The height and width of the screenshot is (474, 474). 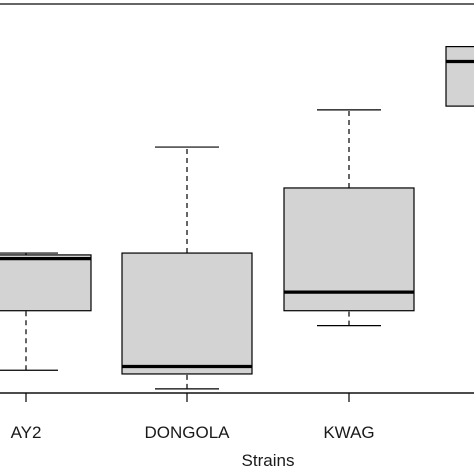 I want to click on box-dongola, so click(x=187, y=268).